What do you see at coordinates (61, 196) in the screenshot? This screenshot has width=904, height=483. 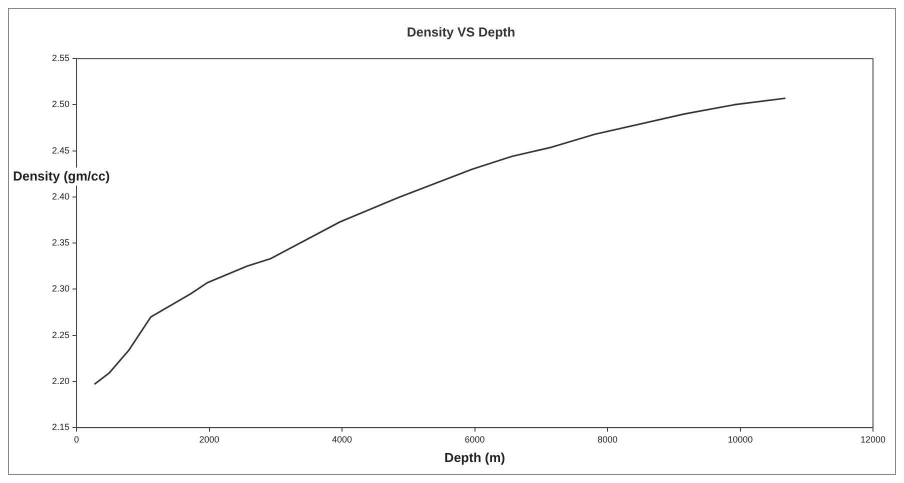 I see `y-tick-label: 2.40` at bounding box center [61, 196].